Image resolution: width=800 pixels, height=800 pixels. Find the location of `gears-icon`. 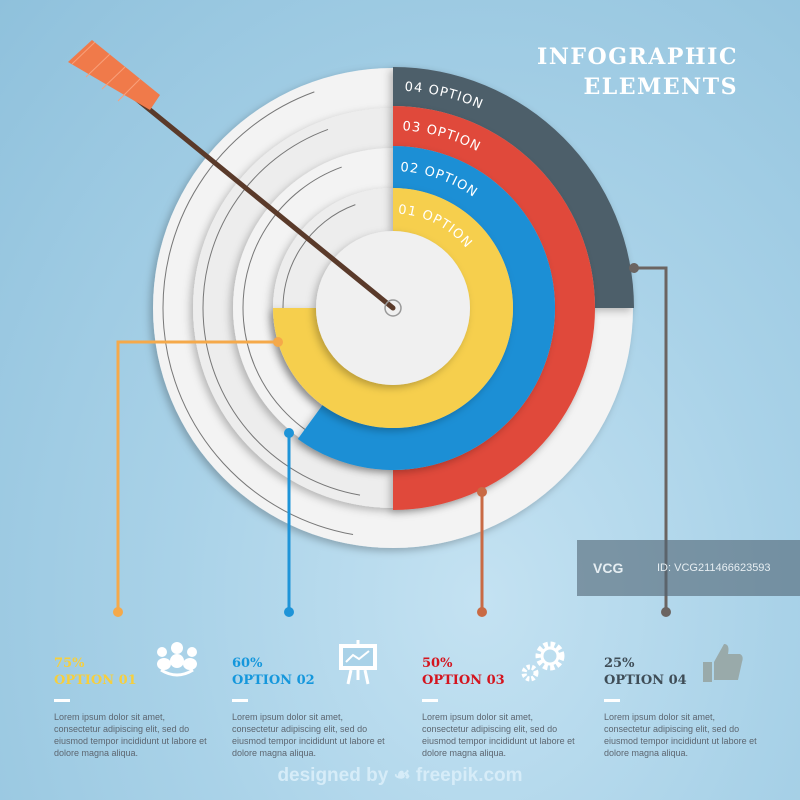

gears-icon is located at coordinates (545, 665).